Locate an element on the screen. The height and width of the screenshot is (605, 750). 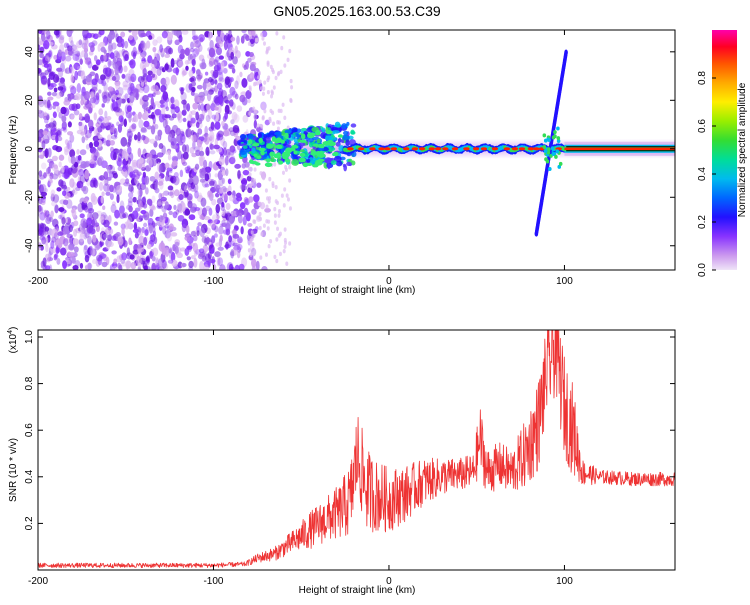
y-tick-label: 40 is located at coordinates (29, 52).